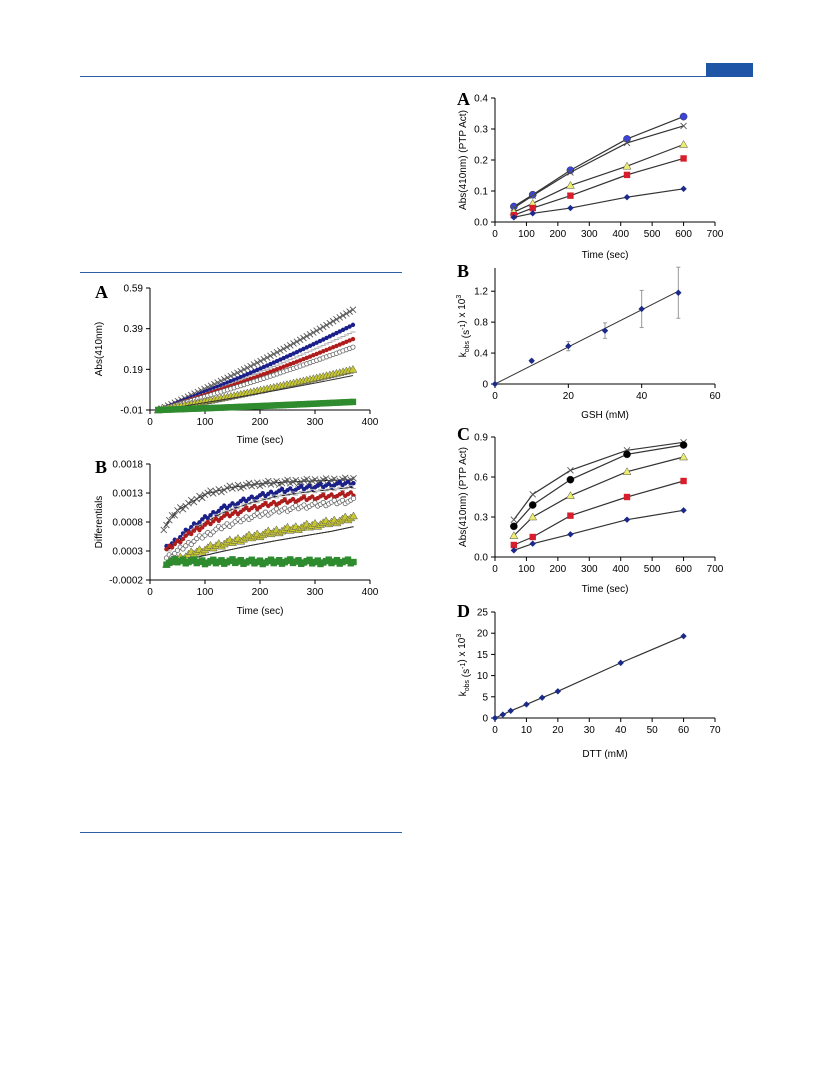  I want to click on x-tick-label: 200, so click(558, 234).